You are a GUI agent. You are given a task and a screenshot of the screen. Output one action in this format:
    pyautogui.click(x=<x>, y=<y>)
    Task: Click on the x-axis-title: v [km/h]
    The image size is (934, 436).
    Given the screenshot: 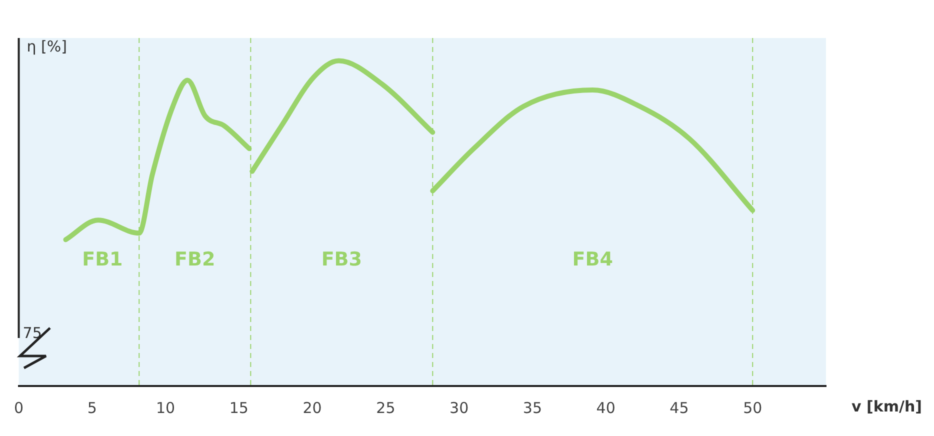 What is the action you would take?
    pyautogui.click(x=887, y=406)
    